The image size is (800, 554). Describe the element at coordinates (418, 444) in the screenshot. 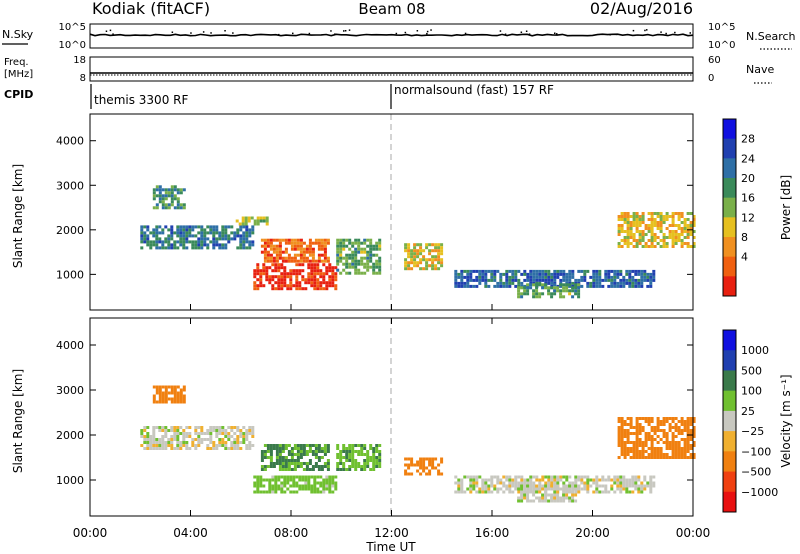

I see `velocity-heatmap-cells` at that location.